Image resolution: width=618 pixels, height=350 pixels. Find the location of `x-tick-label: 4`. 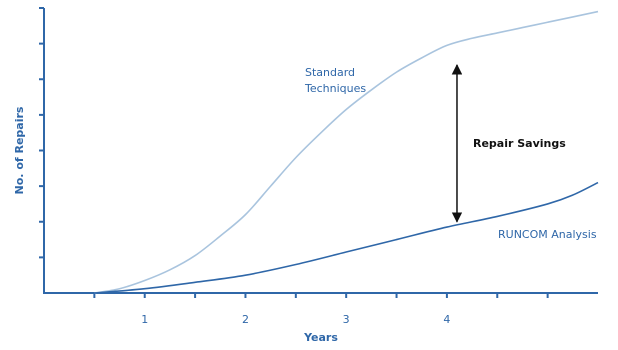

x-tick-label: 4 is located at coordinates (446, 319).